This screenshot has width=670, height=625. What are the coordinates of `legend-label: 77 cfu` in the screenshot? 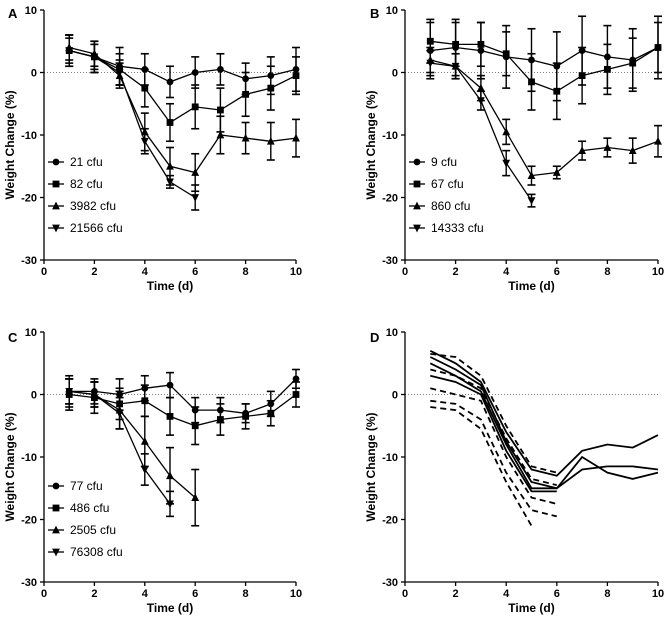 It's located at (86, 486).